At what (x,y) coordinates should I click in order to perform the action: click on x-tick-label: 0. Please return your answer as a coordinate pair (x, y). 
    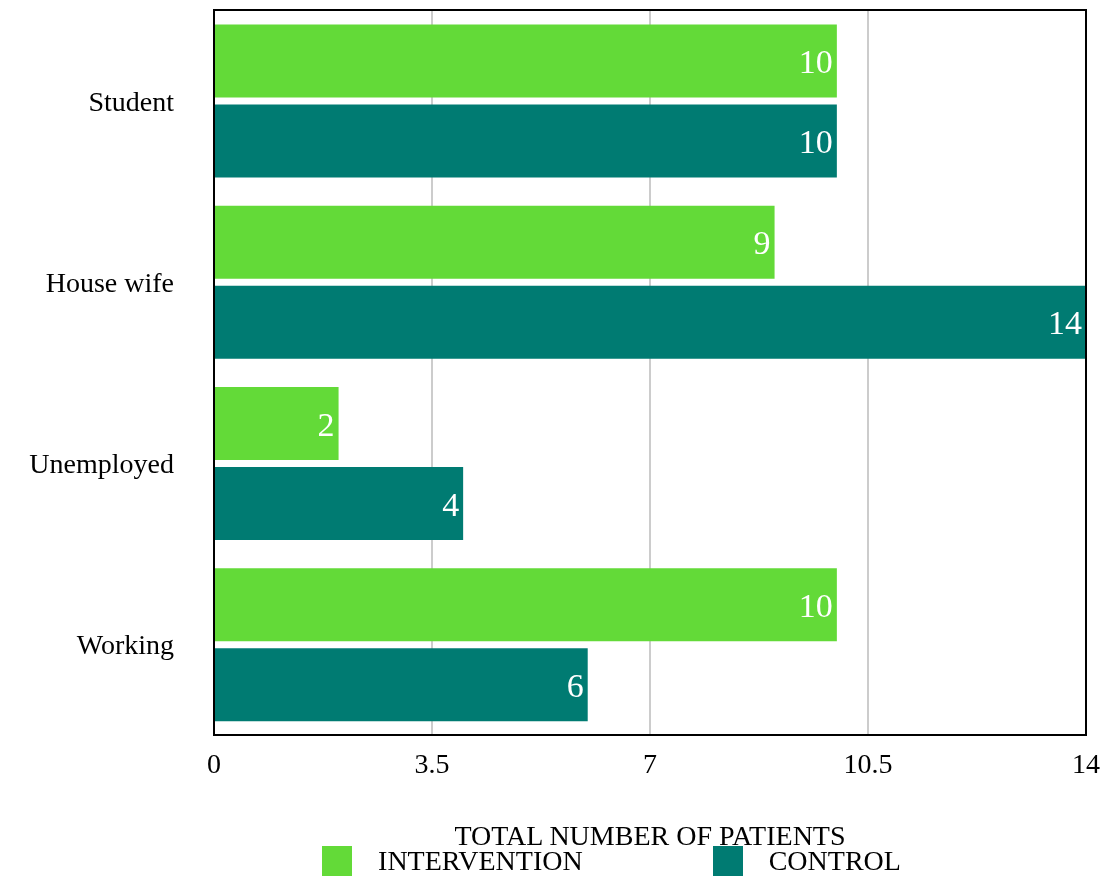
    Looking at the image, I should click on (214, 763).